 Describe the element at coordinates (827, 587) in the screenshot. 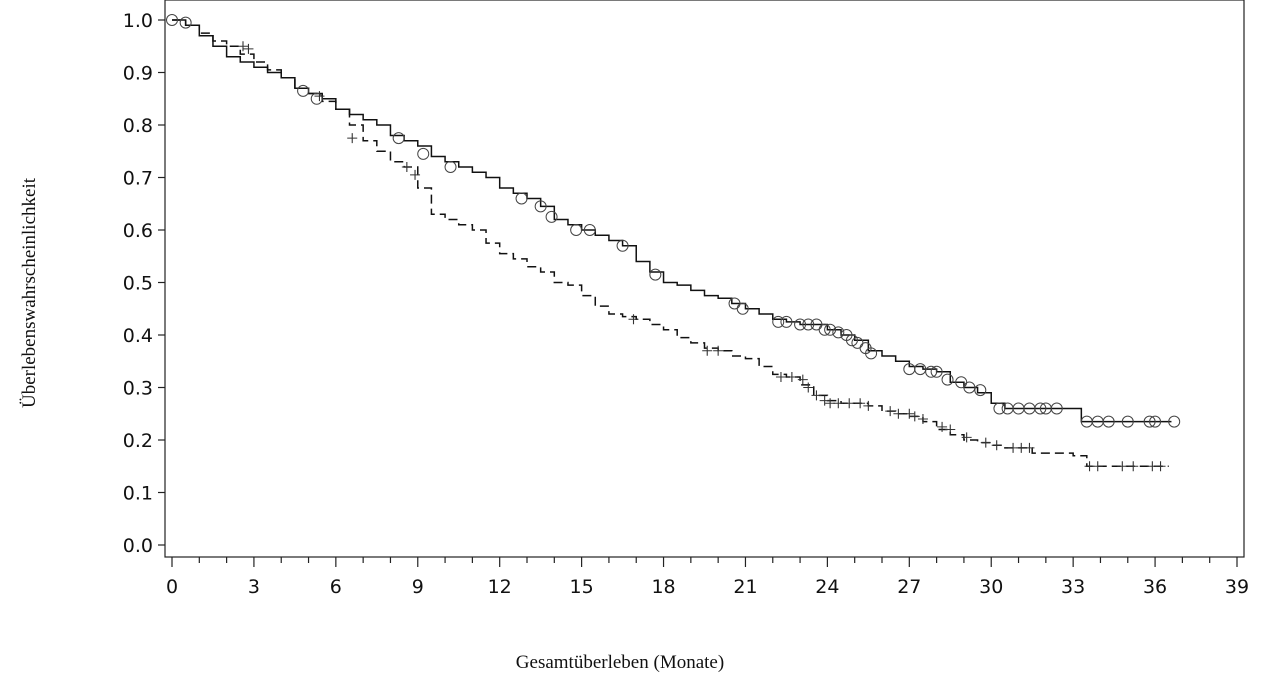

I see `x-tick-label: 24` at that location.